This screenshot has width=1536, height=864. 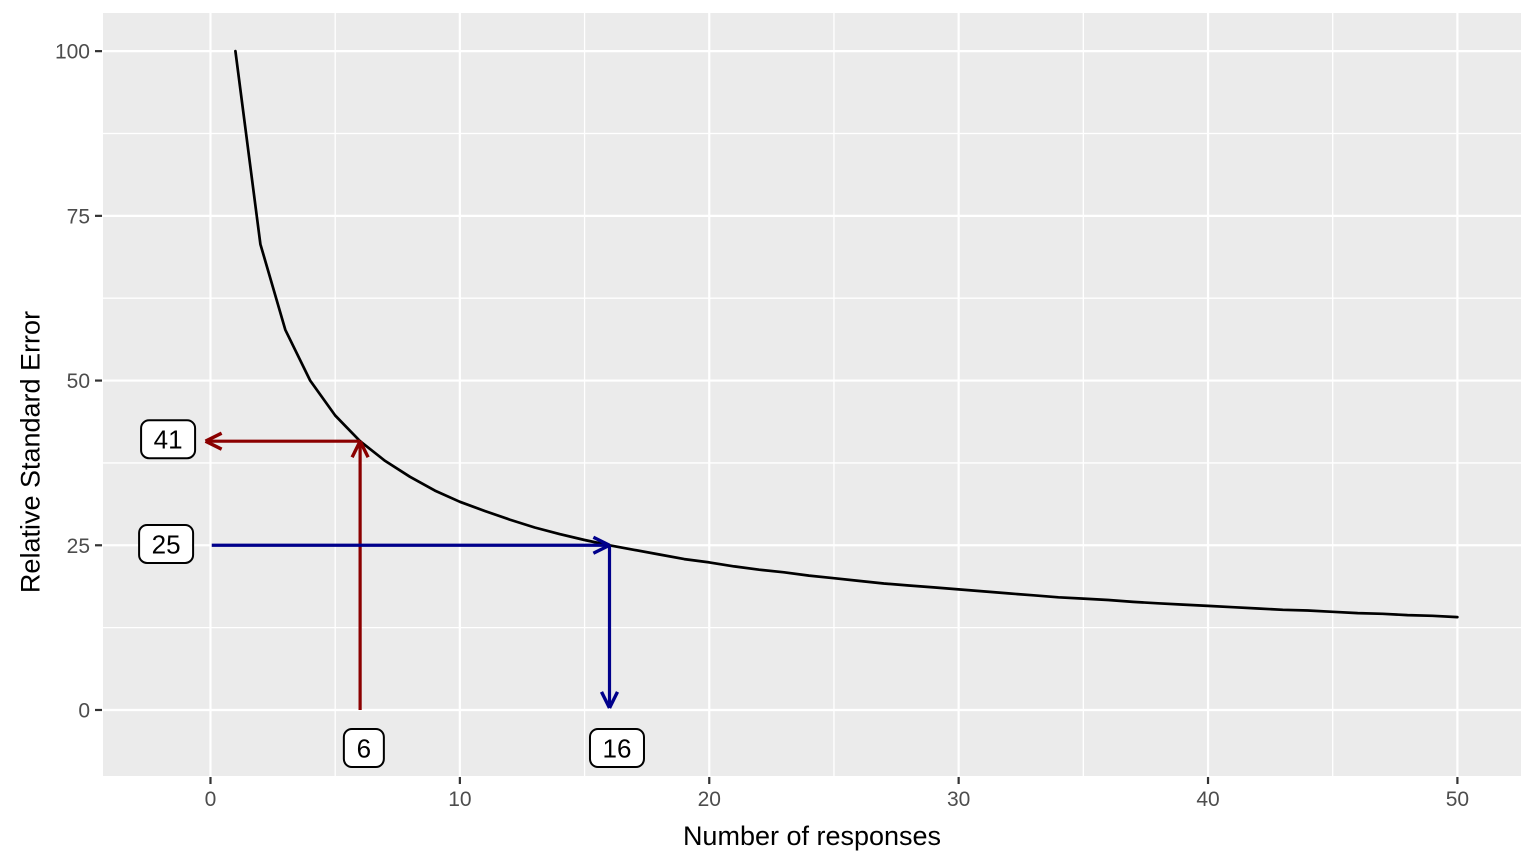 What do you see at coordinates (459, 799) in the screenshot?
I see `x-tick-label: 10` at bounding box center [459, 799].